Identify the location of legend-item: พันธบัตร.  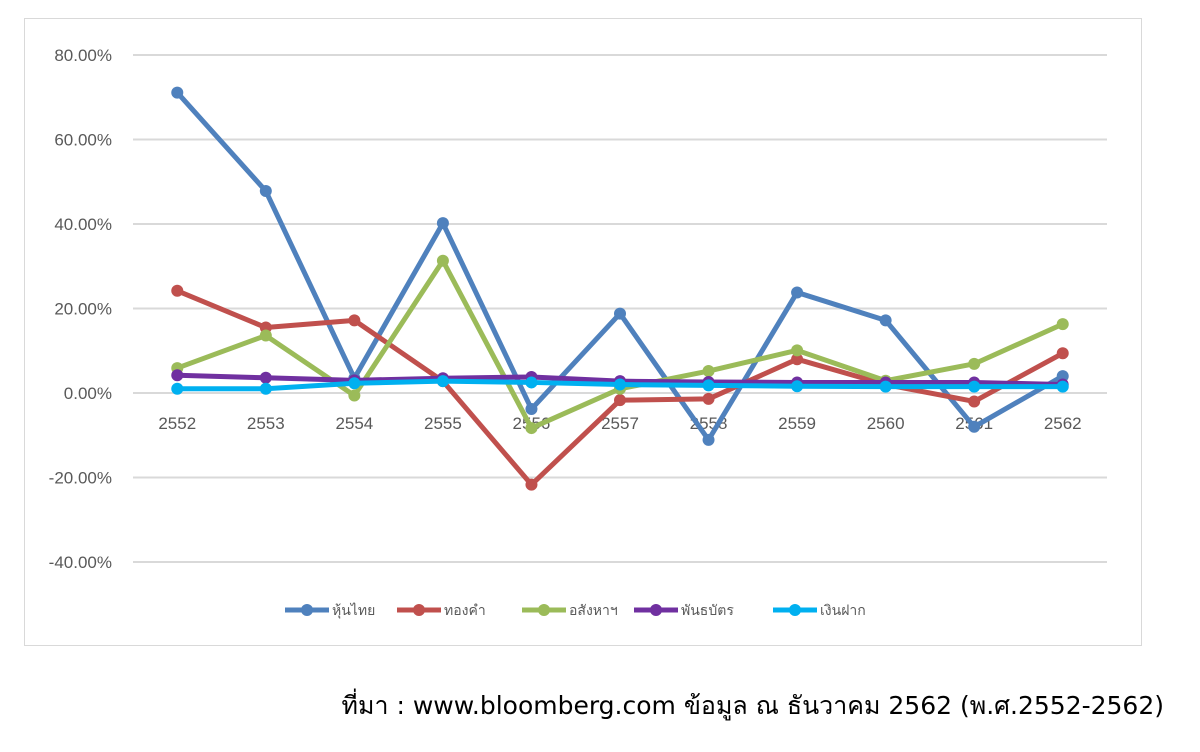
(684, 611).